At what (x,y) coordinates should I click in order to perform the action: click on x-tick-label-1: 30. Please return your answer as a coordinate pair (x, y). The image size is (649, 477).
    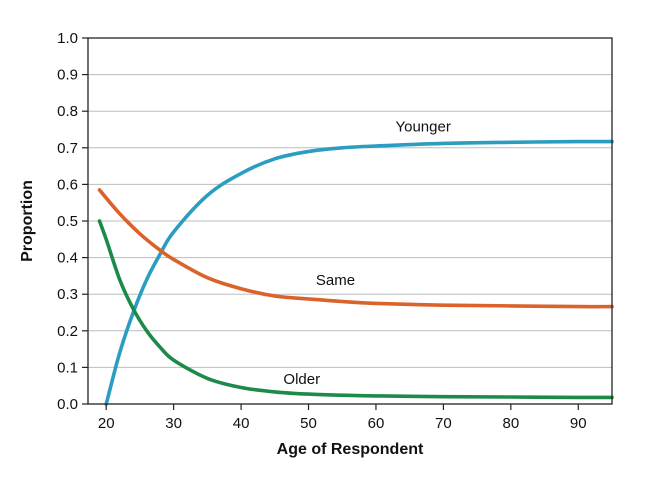
    Looking at the image, I should click on (173, 423).